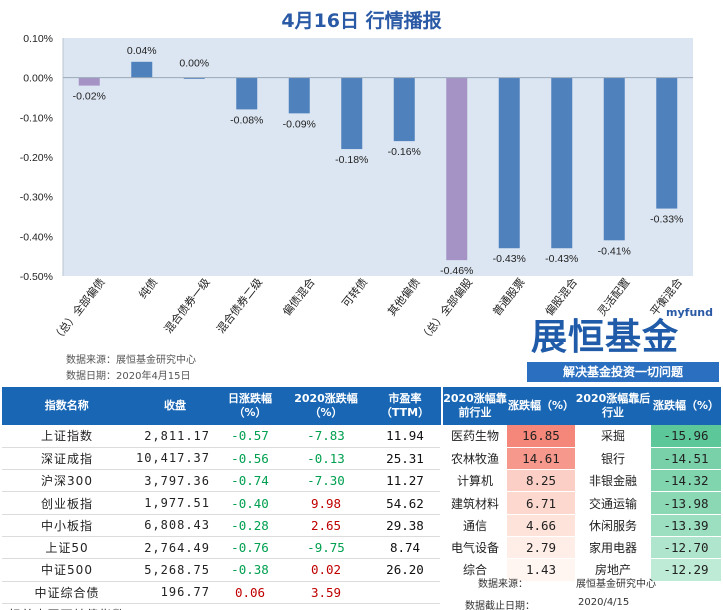  What do you see at coordinates (613, 481) in the screenshot?
I see `bottom-industry-name: 非银金融` at bounding box center [613, 481].